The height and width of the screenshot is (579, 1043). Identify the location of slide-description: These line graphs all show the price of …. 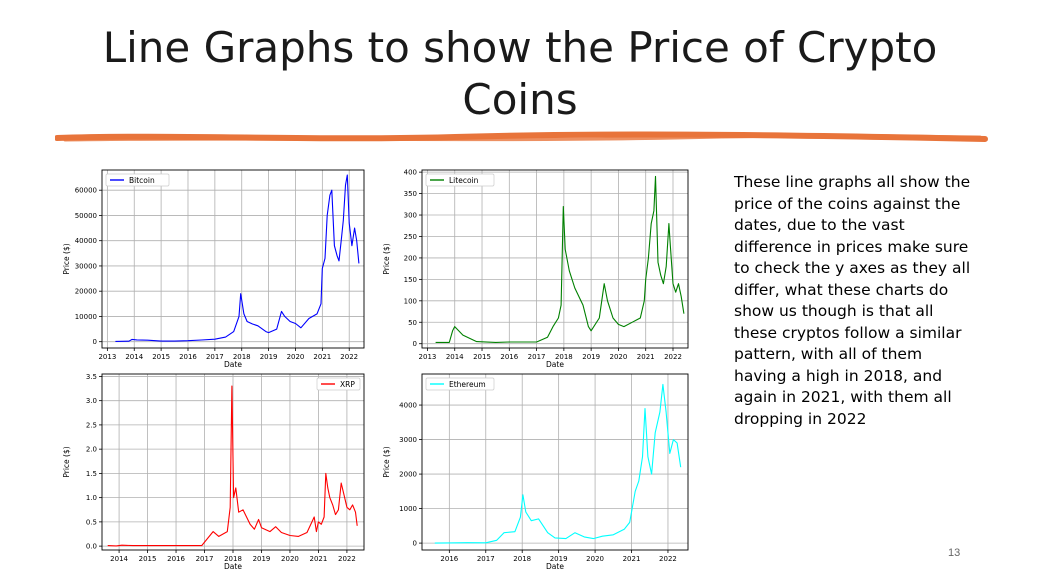
(852, 300).